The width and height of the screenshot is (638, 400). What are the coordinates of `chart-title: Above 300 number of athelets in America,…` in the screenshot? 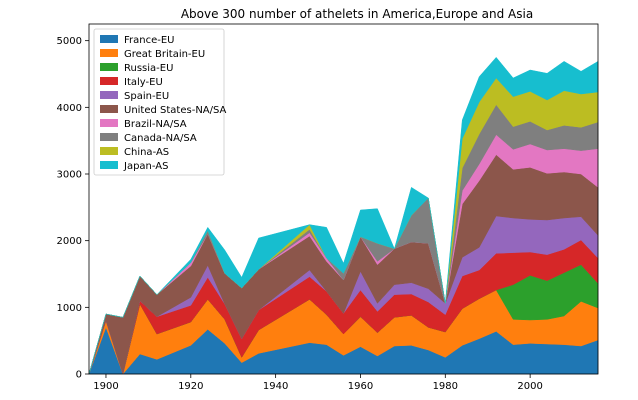 It's located at (357, 14).